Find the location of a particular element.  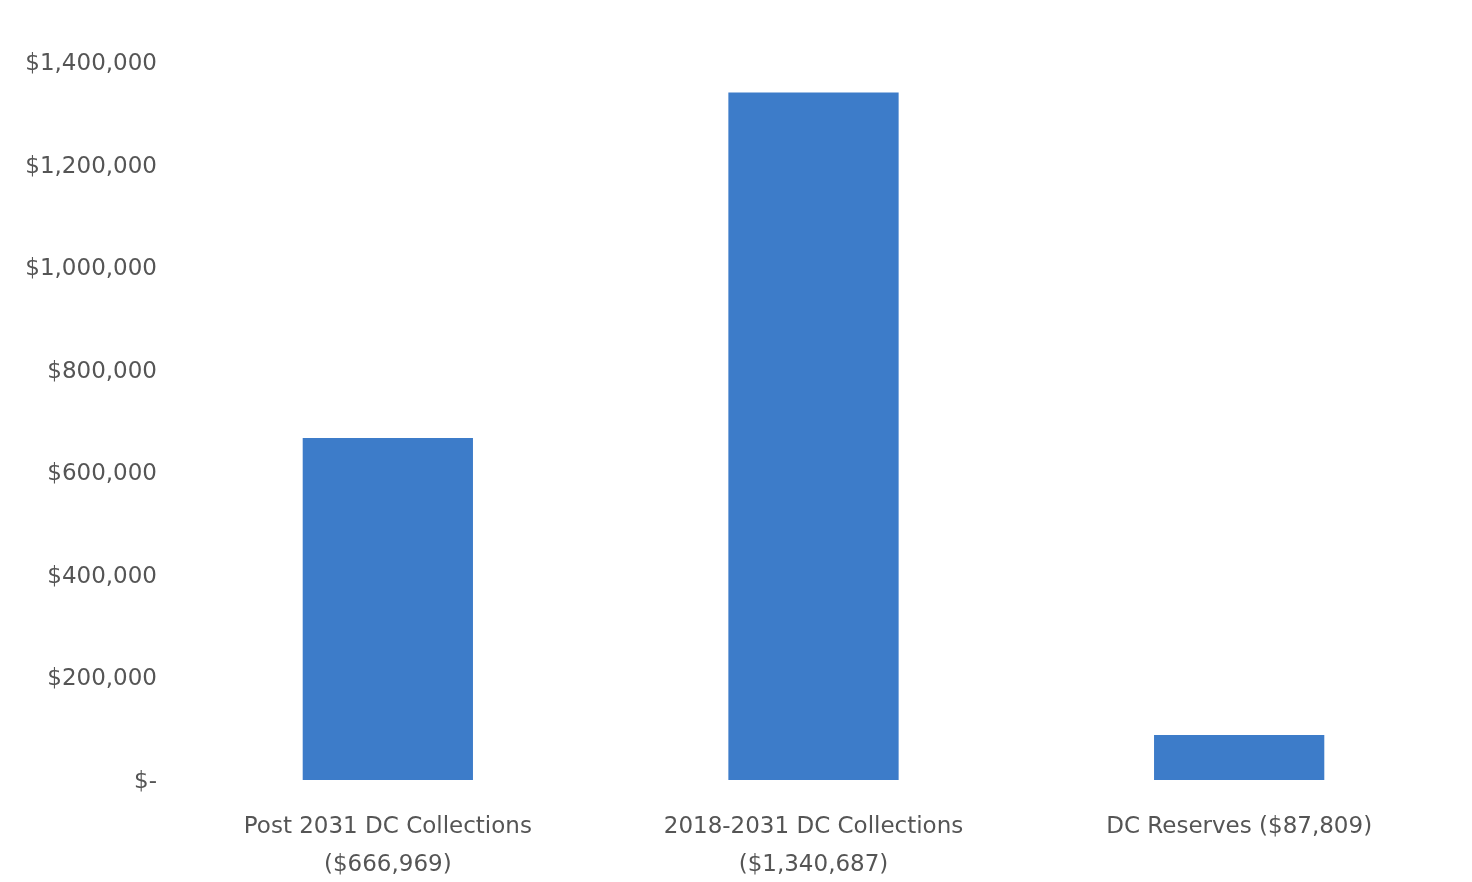

y-tick-label: $600,000 is located at coordinates (102, 472).